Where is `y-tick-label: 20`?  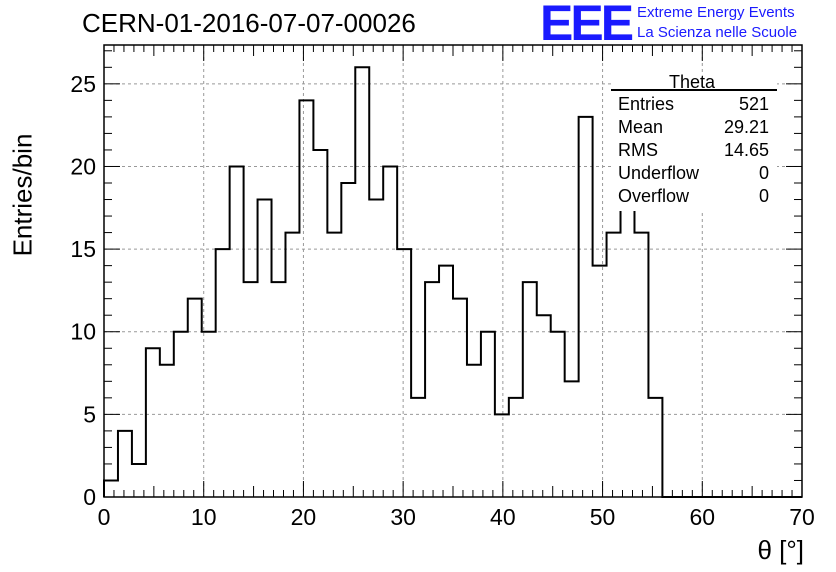 y-tick-label: 20 is located at coordinates (83, 166).